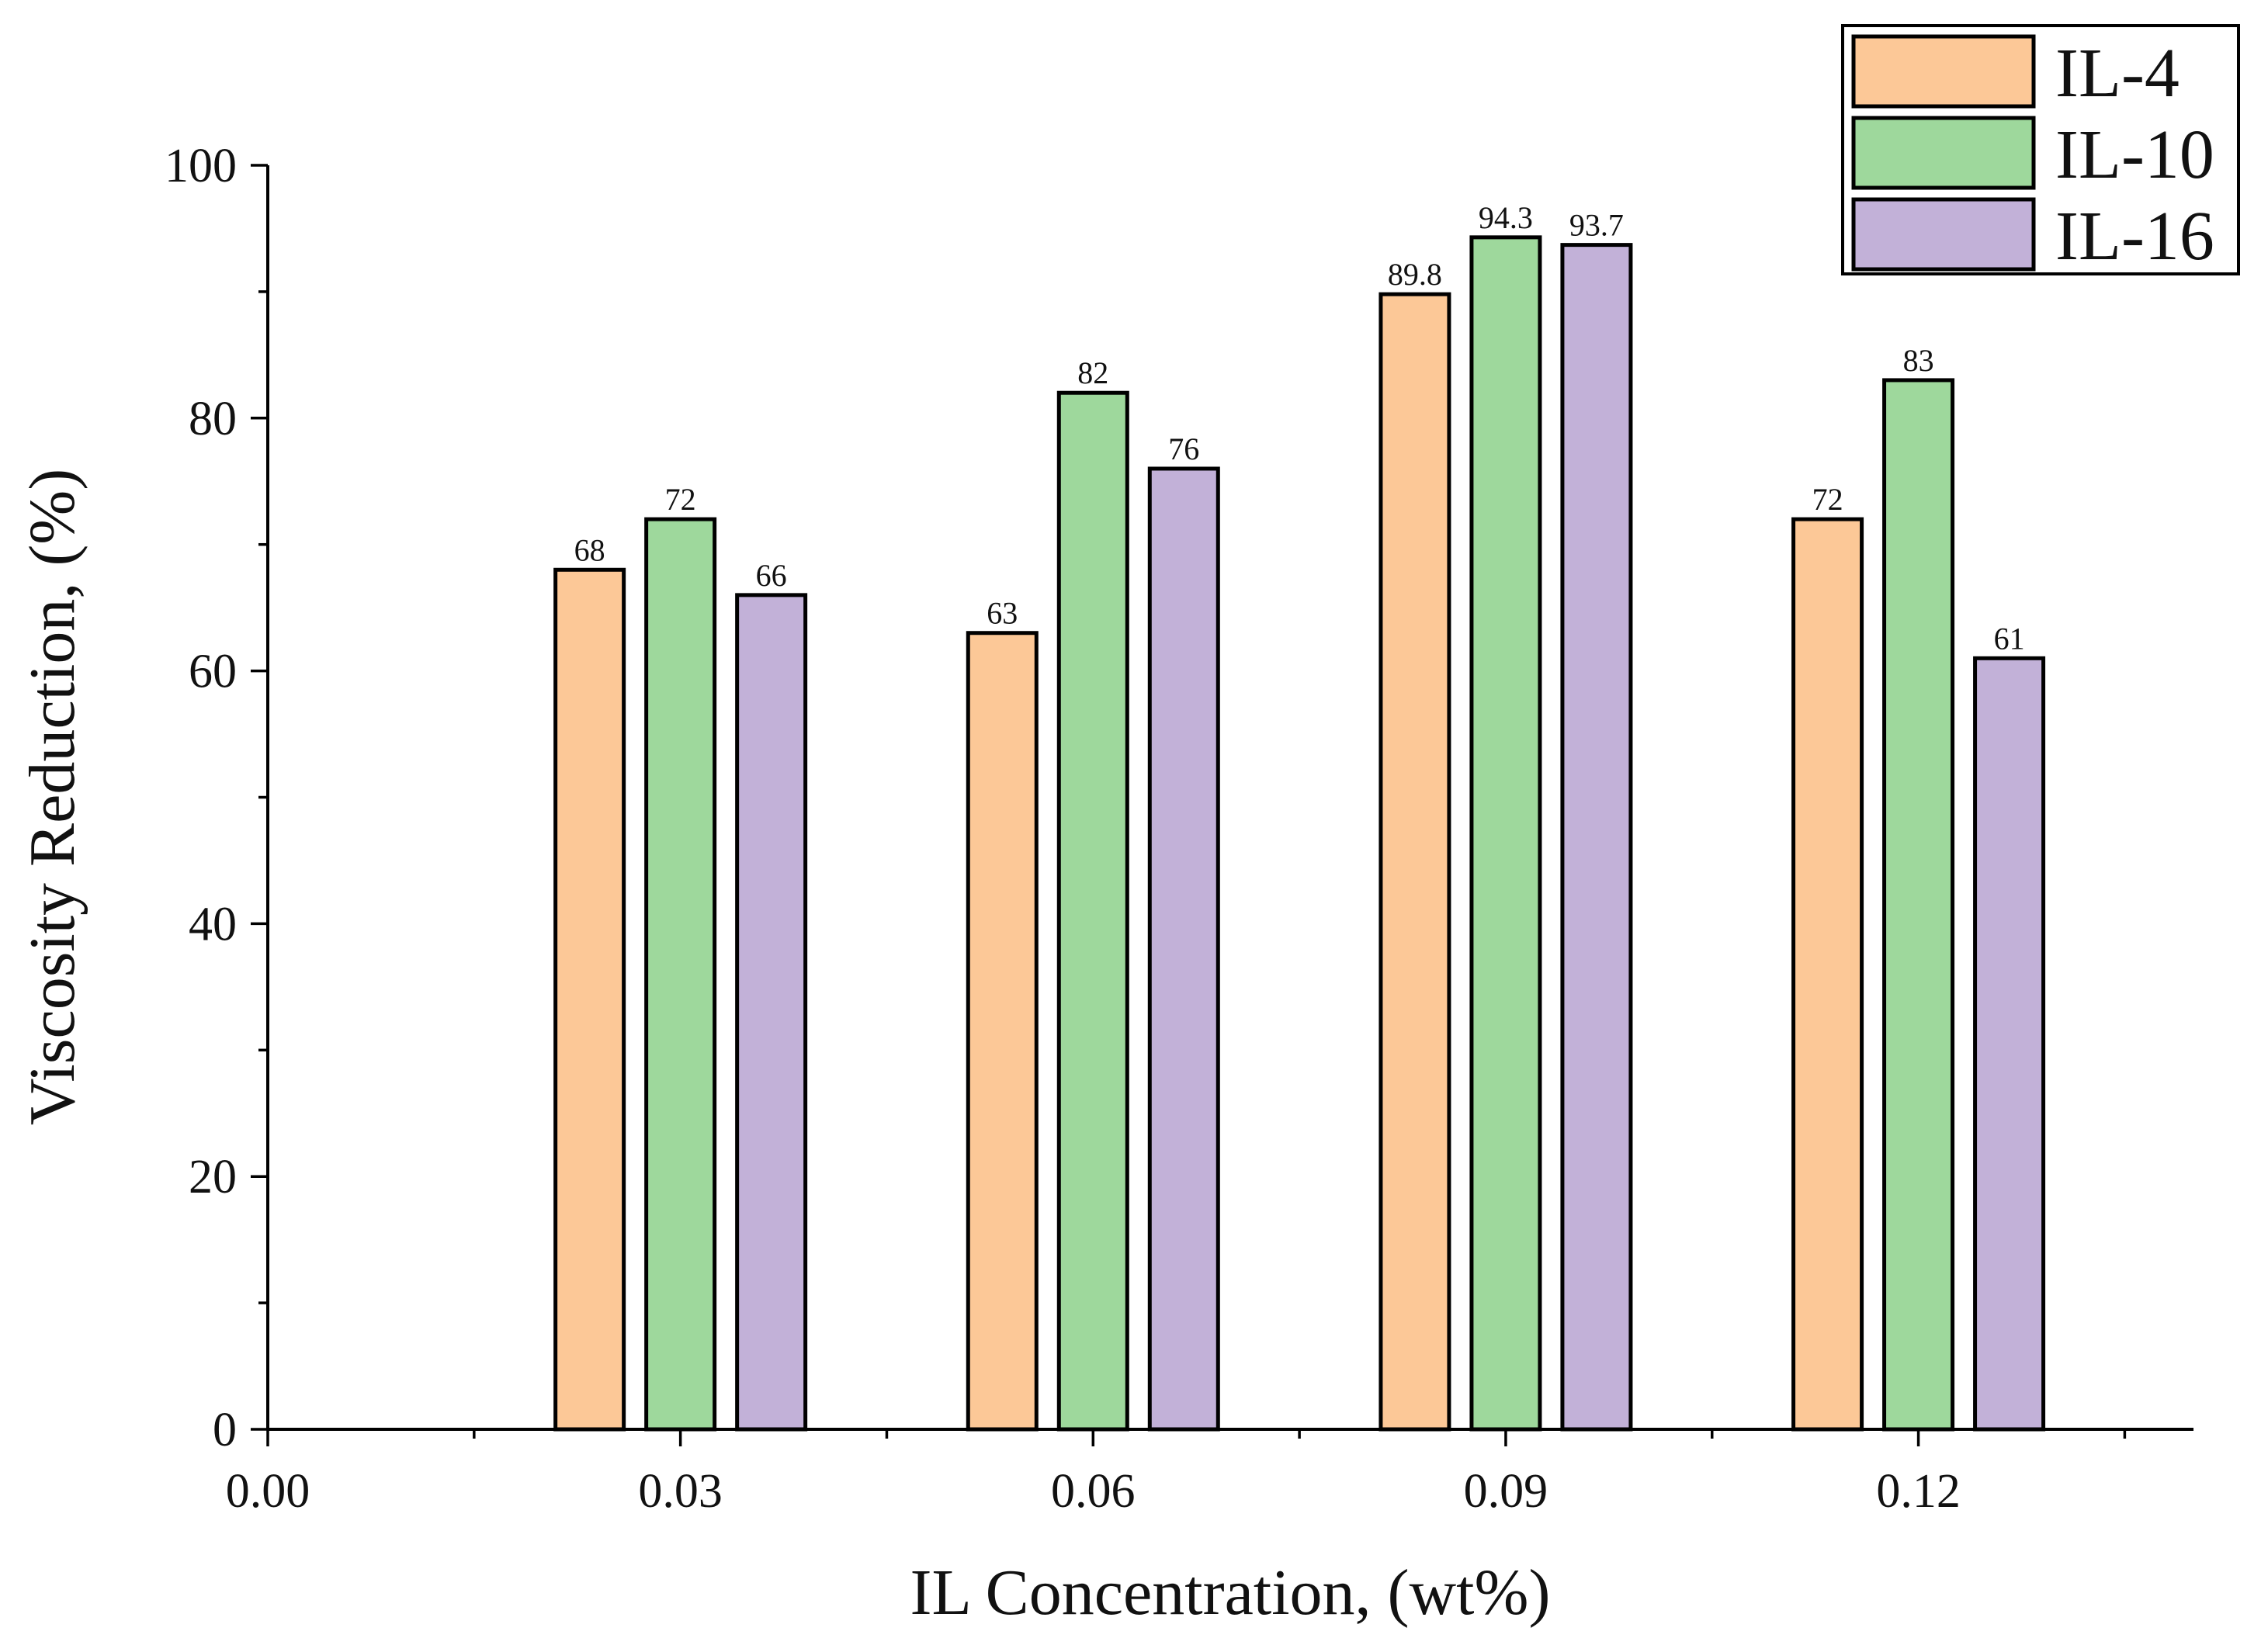  I want to click on bar-il-4-0.03, so click(589, 999).